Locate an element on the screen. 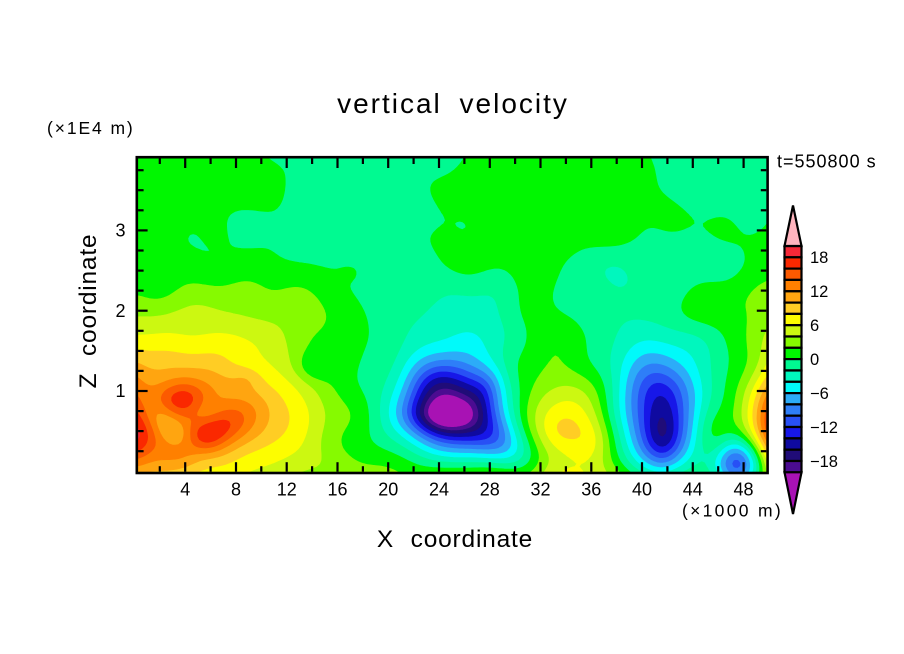 This screenshot has height=654, width=904. svg-text: 40 is located at coordinates (642, 490).